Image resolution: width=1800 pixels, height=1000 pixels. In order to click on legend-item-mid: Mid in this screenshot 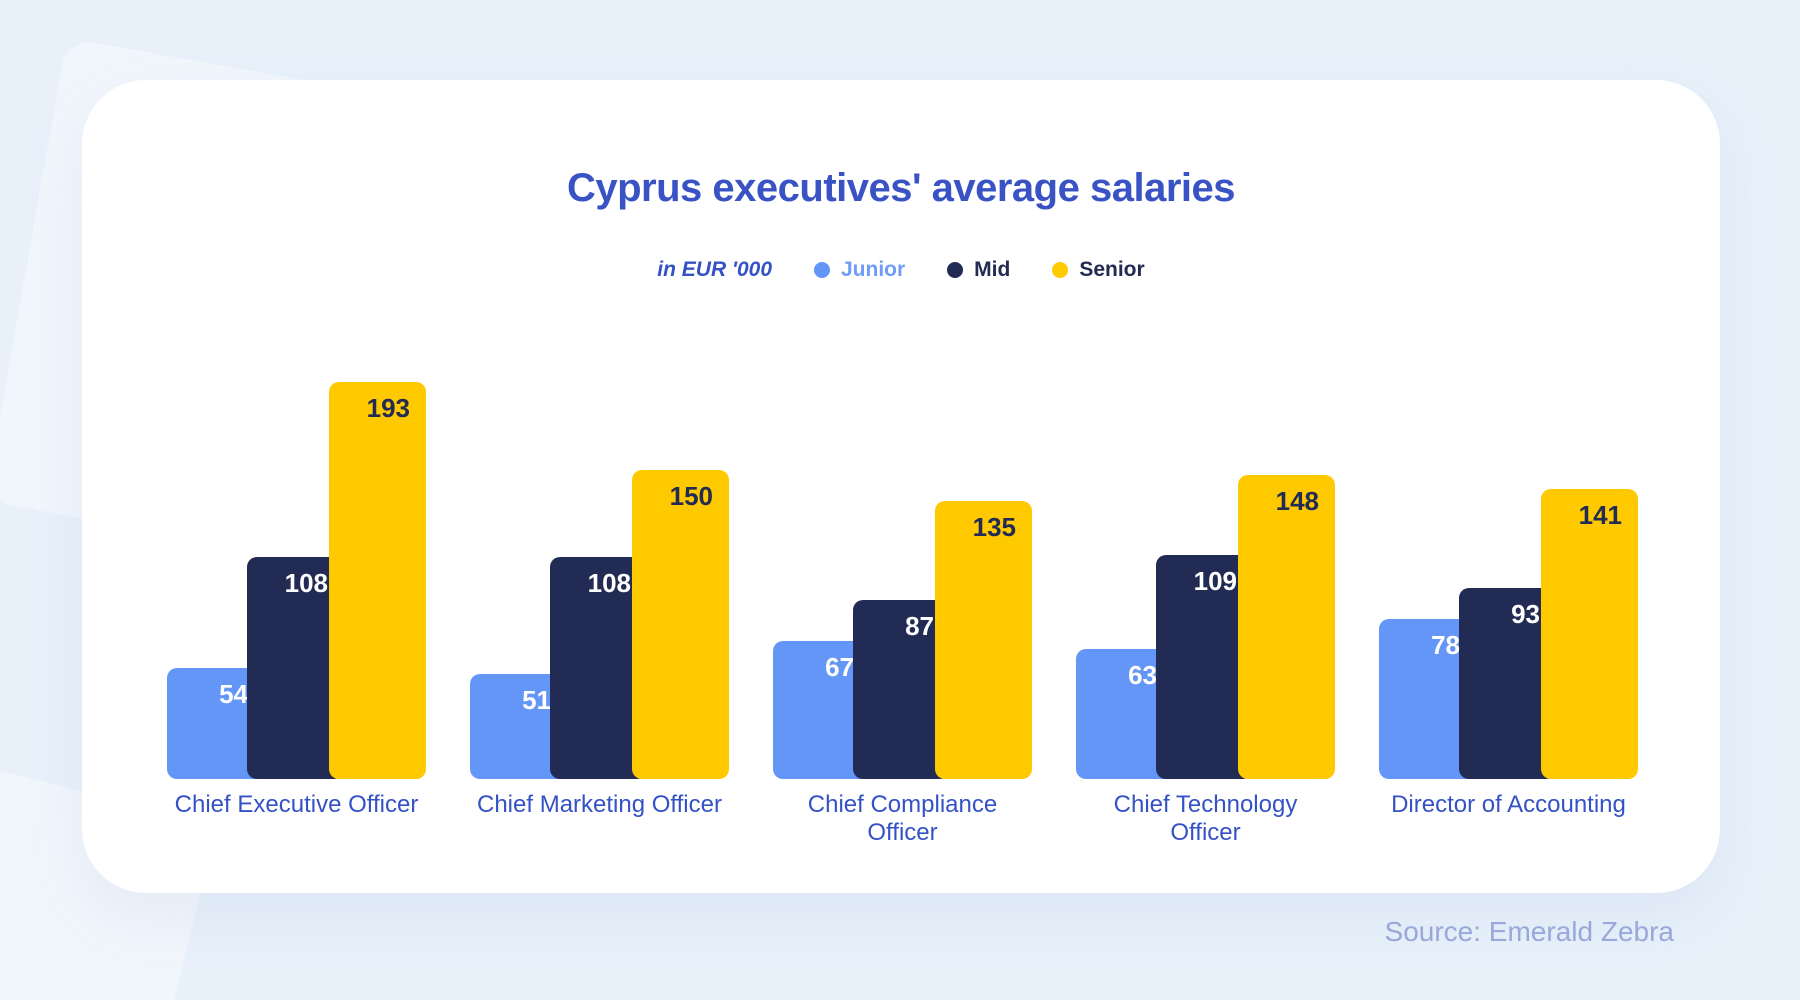, I will do `click(978, 270)`.